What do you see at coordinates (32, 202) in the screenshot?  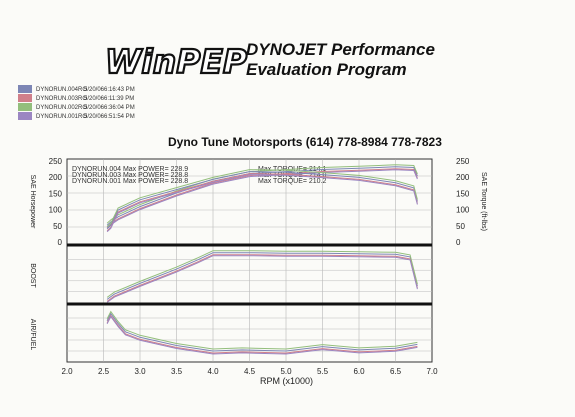 I see `y-axis-label: SAE Horsepower` at bounding box center [32, 202].